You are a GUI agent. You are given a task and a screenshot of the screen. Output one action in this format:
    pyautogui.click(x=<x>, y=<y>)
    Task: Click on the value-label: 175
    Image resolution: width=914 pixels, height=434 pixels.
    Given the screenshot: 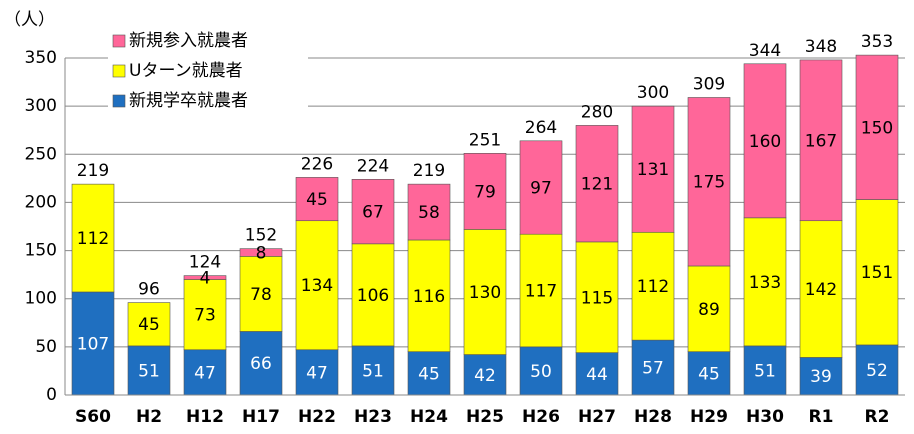 What is the action you would take?
    pyautogui.click(x=709, y=183)
    